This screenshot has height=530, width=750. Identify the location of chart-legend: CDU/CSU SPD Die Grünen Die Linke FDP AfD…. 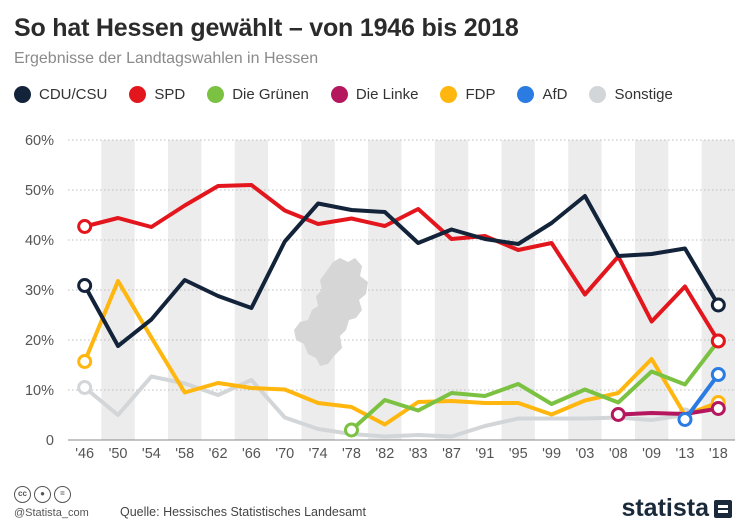
(377, 94).